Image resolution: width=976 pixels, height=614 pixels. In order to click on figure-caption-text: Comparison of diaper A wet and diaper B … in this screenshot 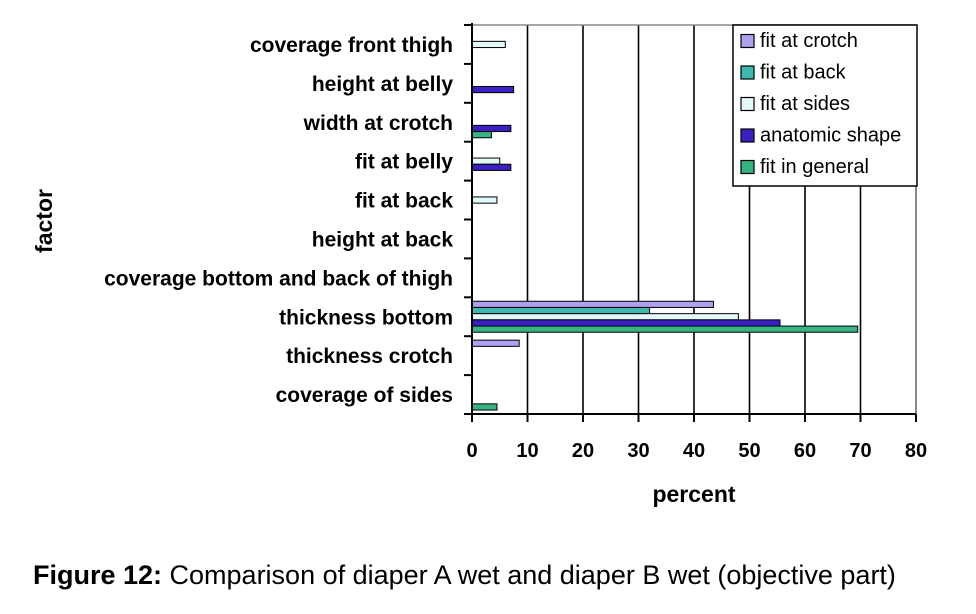, I will do `click(529, 575)`.